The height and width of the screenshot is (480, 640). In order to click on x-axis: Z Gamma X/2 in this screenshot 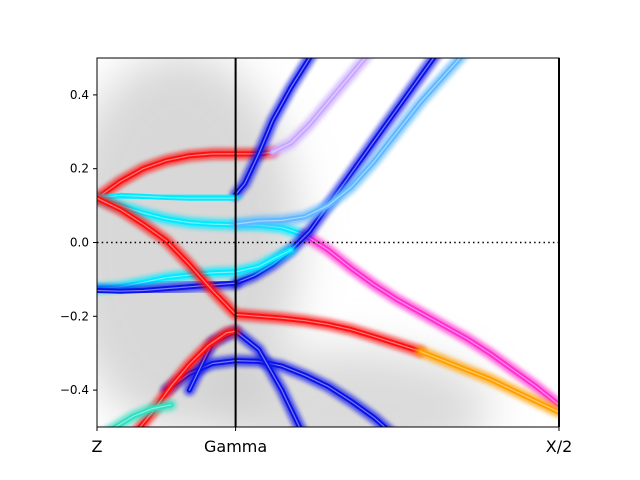, I will do `click(332, 441)`.